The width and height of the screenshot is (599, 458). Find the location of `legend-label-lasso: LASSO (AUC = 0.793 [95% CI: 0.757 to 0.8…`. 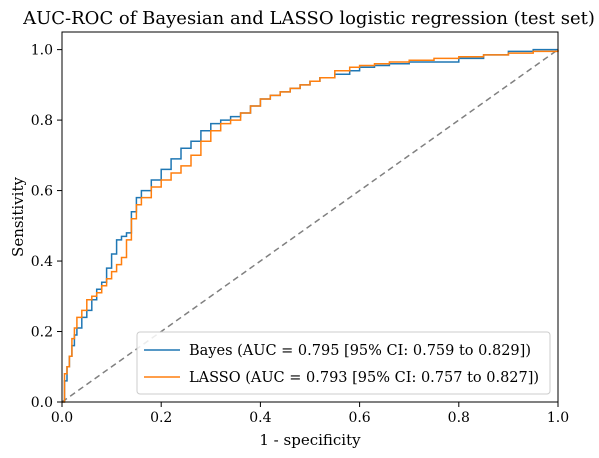

legend-label-lasso: LASSO (AUC = 0.793 [95% CI: 0.757 to 0.8… is located at coordinates (364, 378).